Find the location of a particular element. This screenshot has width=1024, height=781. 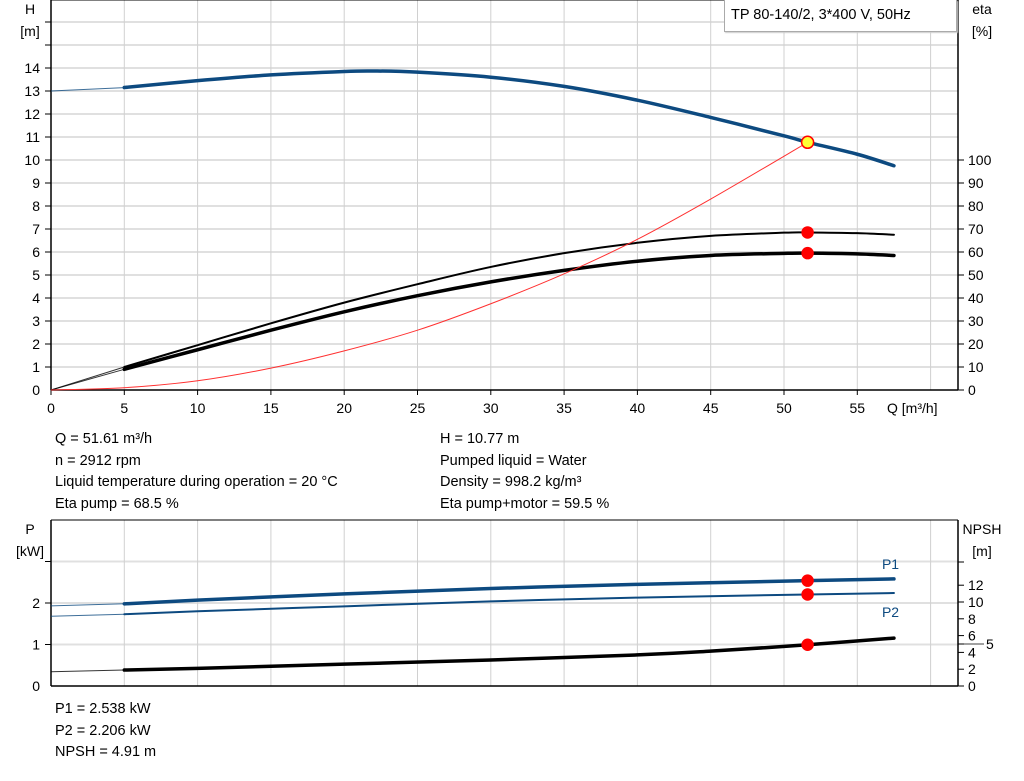

series-label: P1 is located at coordinates (890, 564).